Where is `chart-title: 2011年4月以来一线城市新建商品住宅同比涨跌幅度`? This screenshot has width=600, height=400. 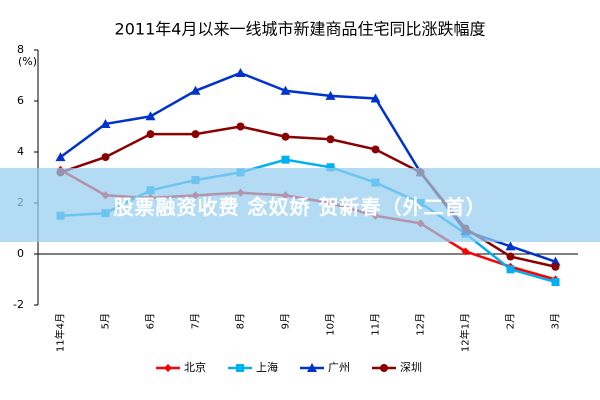 chart-title: 2011年4月以来一线城市新建商品住宅同比涨跌幅度 is located at coordinates (300, 29).